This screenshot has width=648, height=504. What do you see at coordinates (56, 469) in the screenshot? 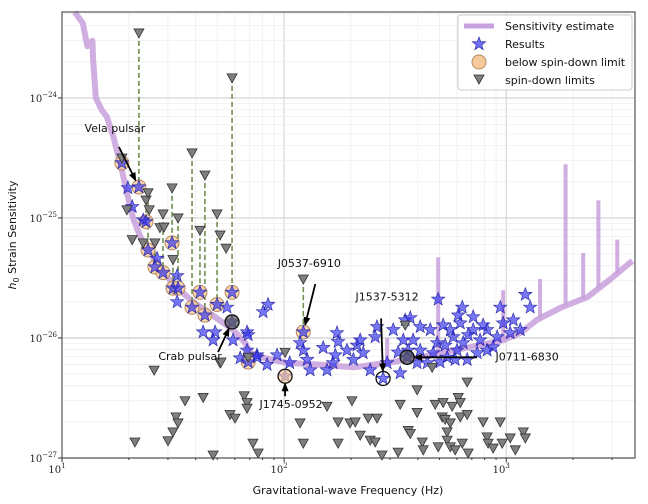
I see `x-tick-label: 101` at bounding box center [56, 469].